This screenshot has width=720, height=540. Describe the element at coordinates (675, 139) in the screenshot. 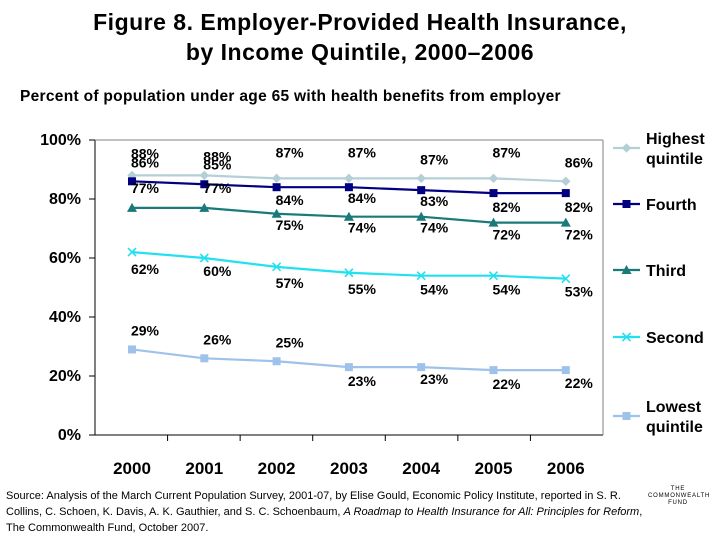

I see `legend-label: Highest` at that location.